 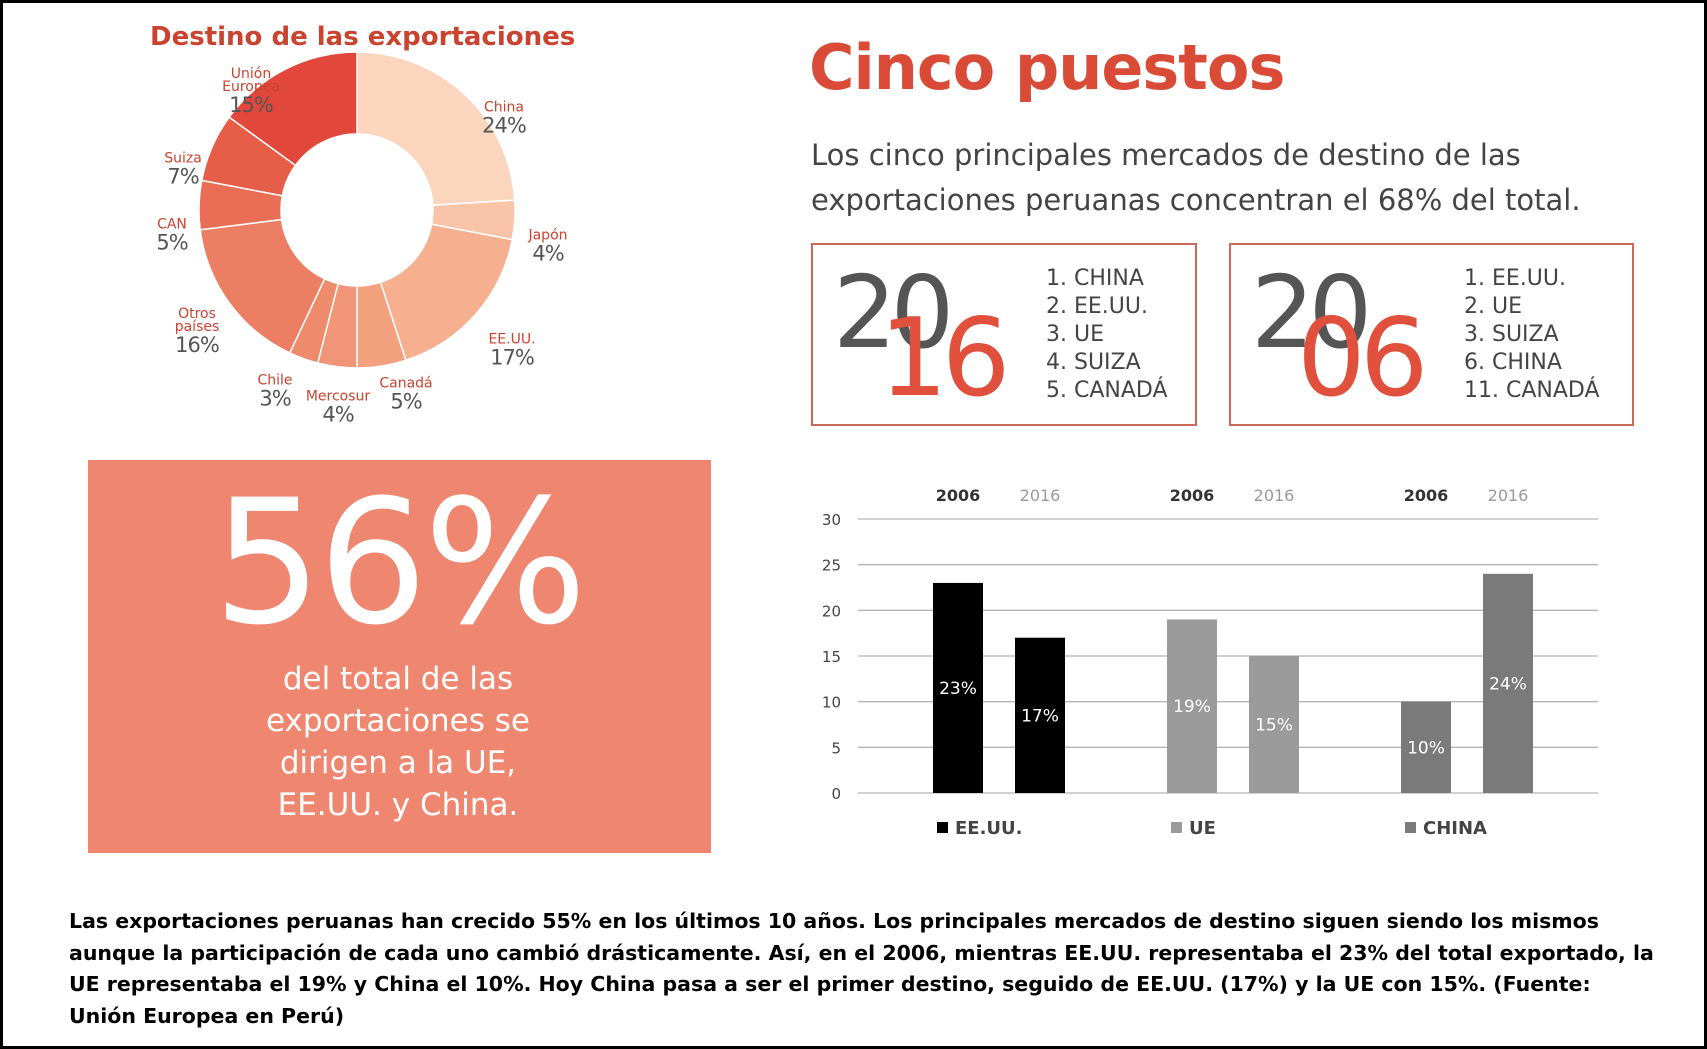 I want to click on donut-label: Suiza 7%, so click(x=183, y=169).